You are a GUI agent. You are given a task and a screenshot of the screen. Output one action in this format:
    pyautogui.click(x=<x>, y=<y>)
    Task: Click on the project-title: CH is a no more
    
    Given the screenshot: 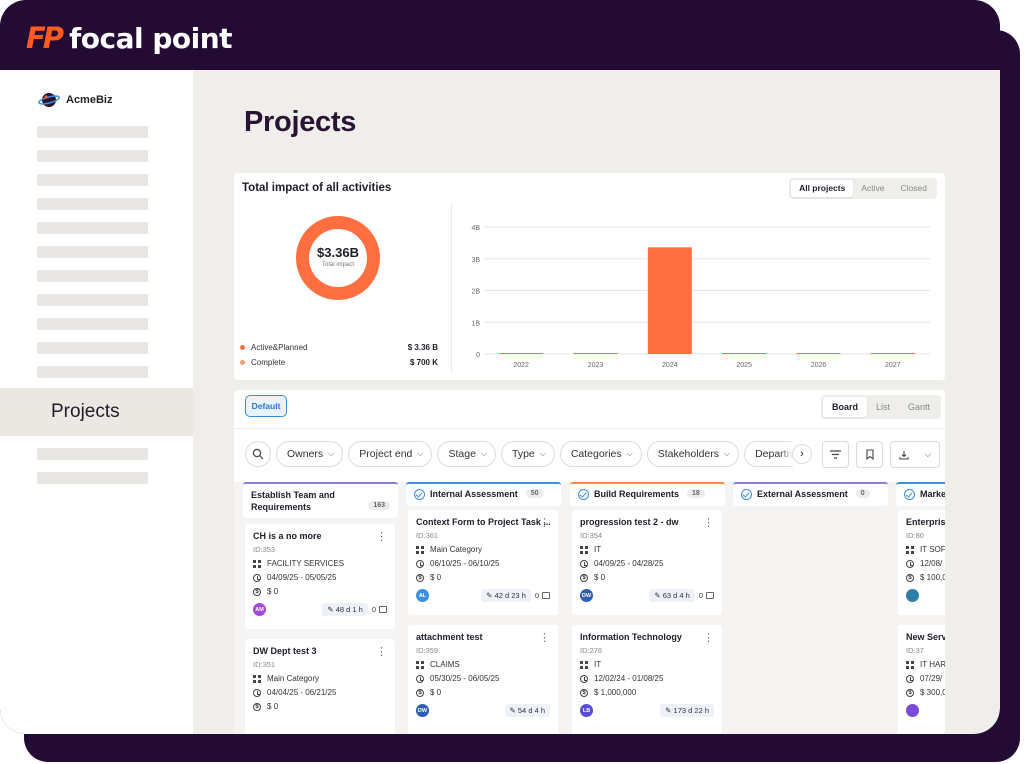 What is the action you would take?
    pyautogui.click(x=287, y=536)
    